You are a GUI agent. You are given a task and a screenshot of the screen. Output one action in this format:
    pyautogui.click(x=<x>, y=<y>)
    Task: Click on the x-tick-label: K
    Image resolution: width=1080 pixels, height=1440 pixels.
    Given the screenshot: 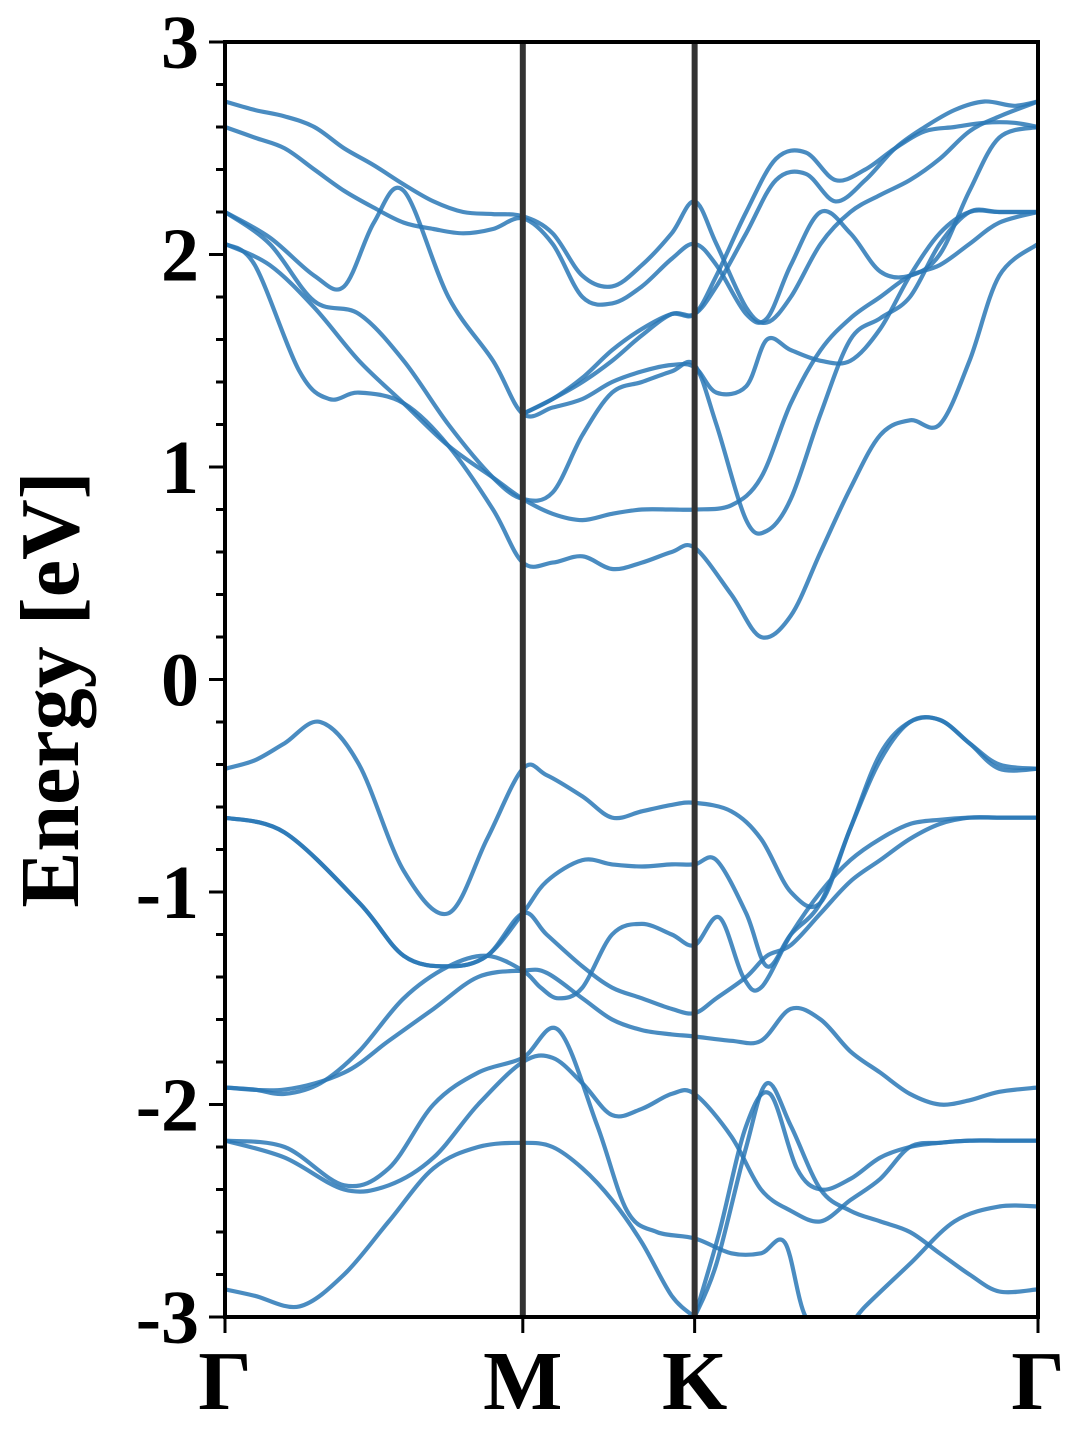 What is the action you would take?
    pyautogui.click(x=694, y=1381)
    